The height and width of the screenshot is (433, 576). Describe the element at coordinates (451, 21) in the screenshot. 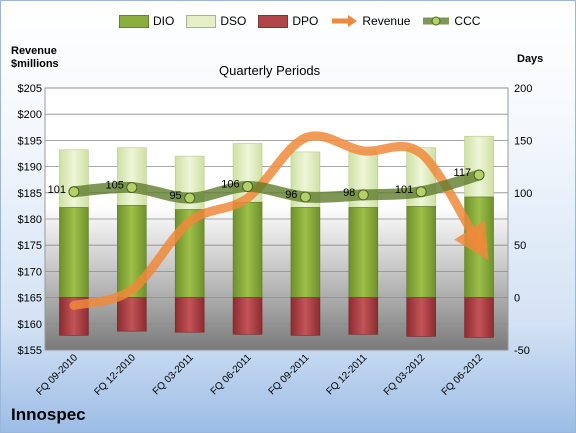

I see `legend-item-ccc: CCC` at that location.